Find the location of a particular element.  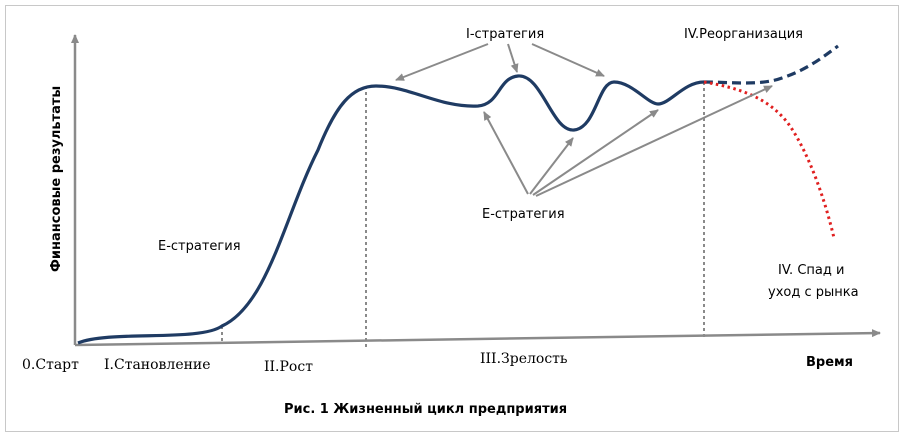

stage-growth: II.Рост is located at coordinates (288, 367).